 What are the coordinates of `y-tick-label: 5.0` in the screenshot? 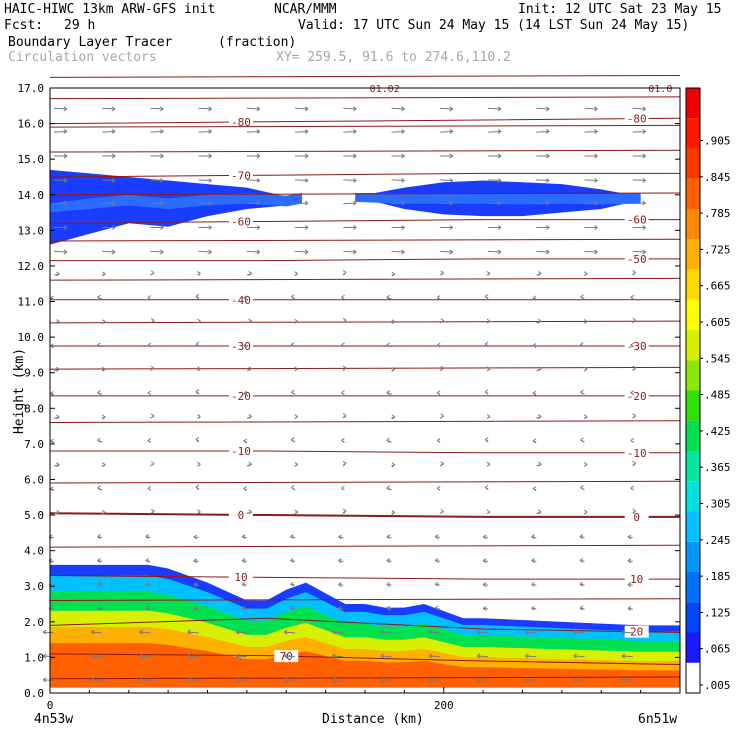 It's located at (34, 515).